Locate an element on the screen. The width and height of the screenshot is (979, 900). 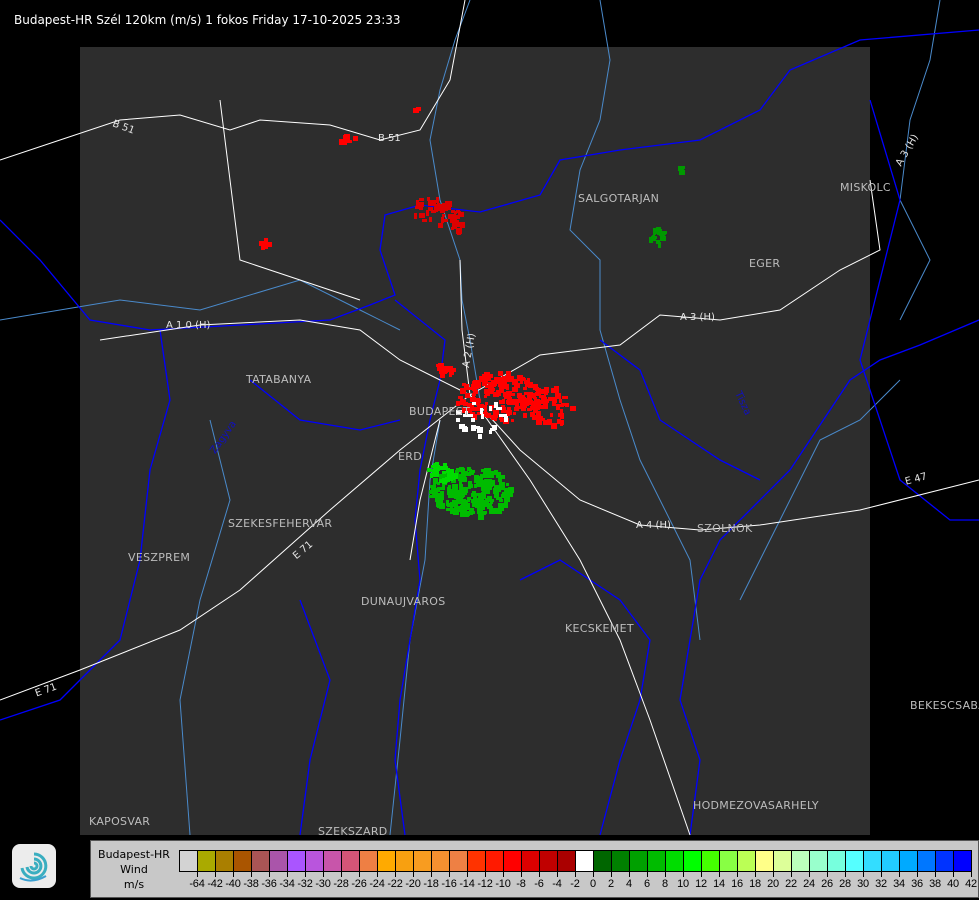
border is located at coordinates (585, 697).